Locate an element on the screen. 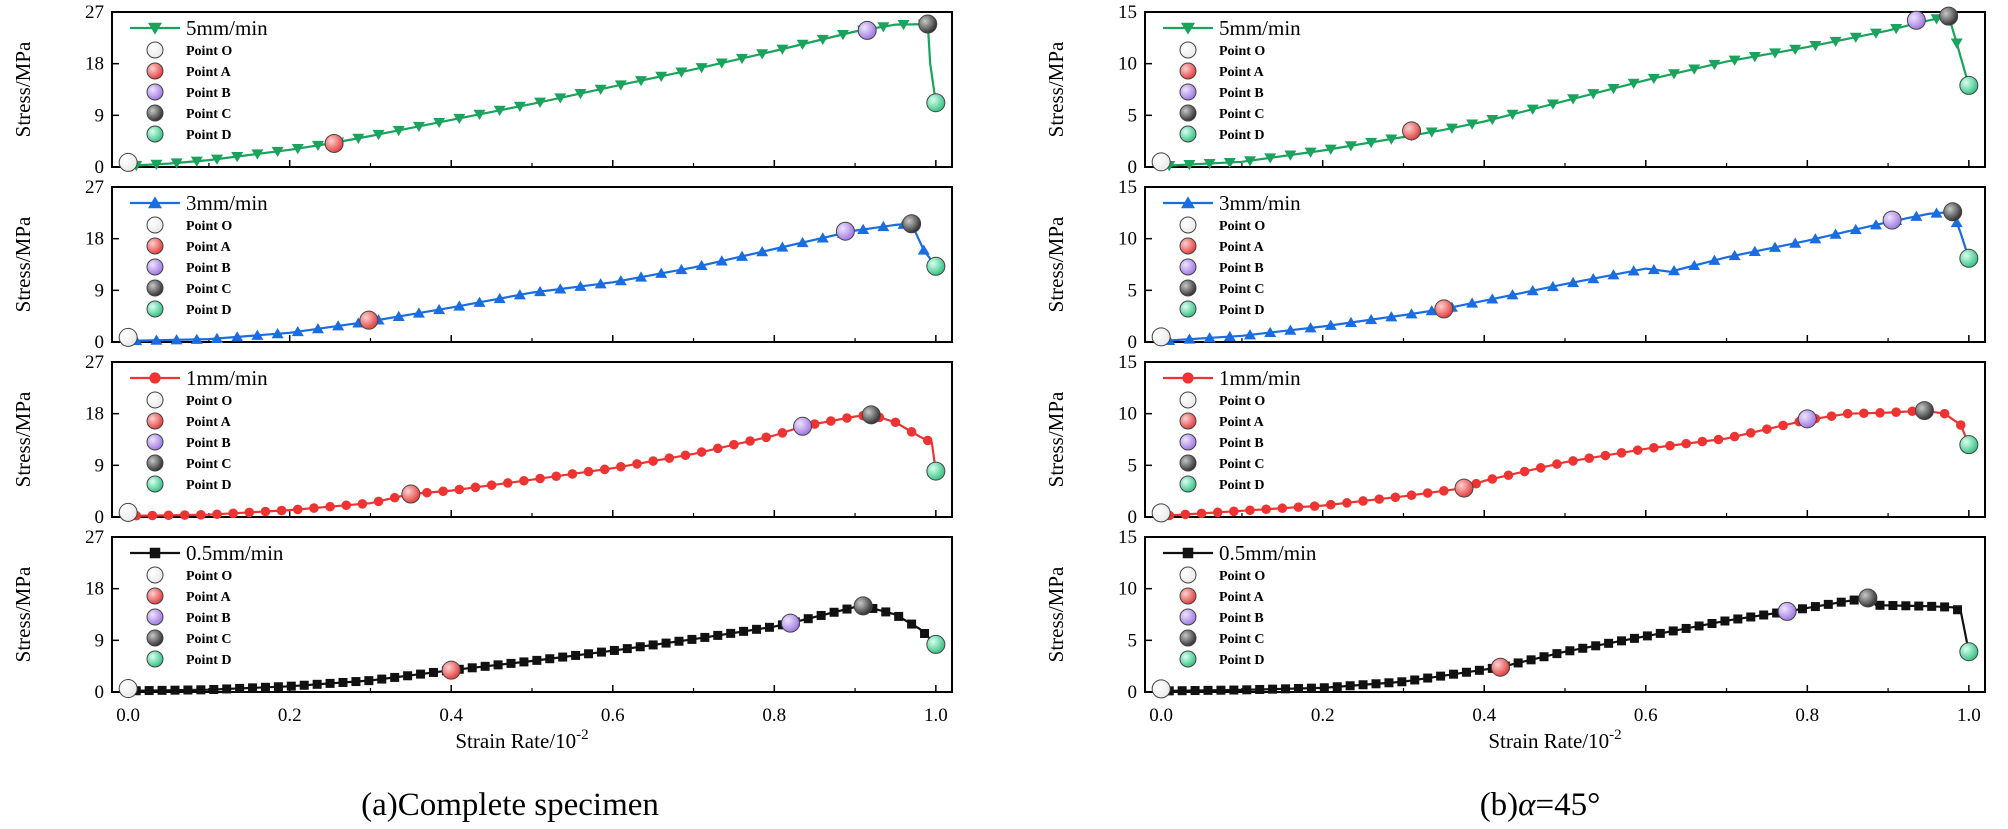  series-markers is located at coordinates (530, 648).